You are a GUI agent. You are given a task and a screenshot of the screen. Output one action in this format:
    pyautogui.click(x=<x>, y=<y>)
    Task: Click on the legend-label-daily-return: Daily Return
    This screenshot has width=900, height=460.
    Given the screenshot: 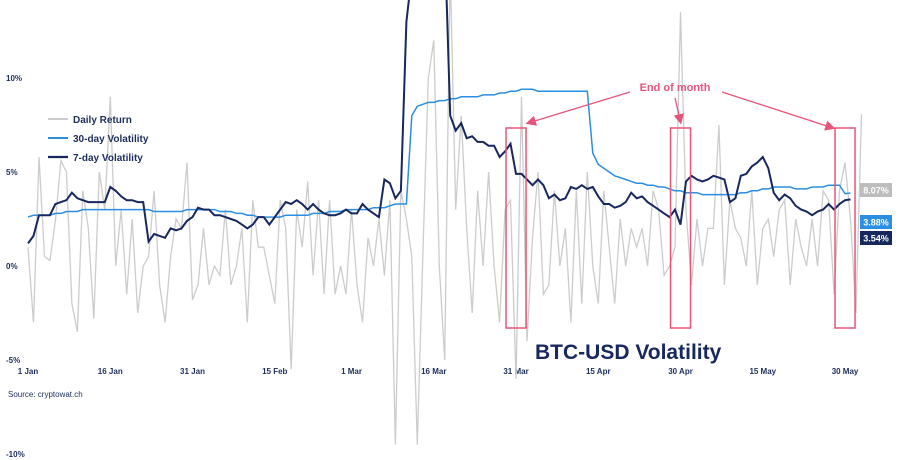 What is the action you would take?
    pyautogui.click(x=102, y=120)
    